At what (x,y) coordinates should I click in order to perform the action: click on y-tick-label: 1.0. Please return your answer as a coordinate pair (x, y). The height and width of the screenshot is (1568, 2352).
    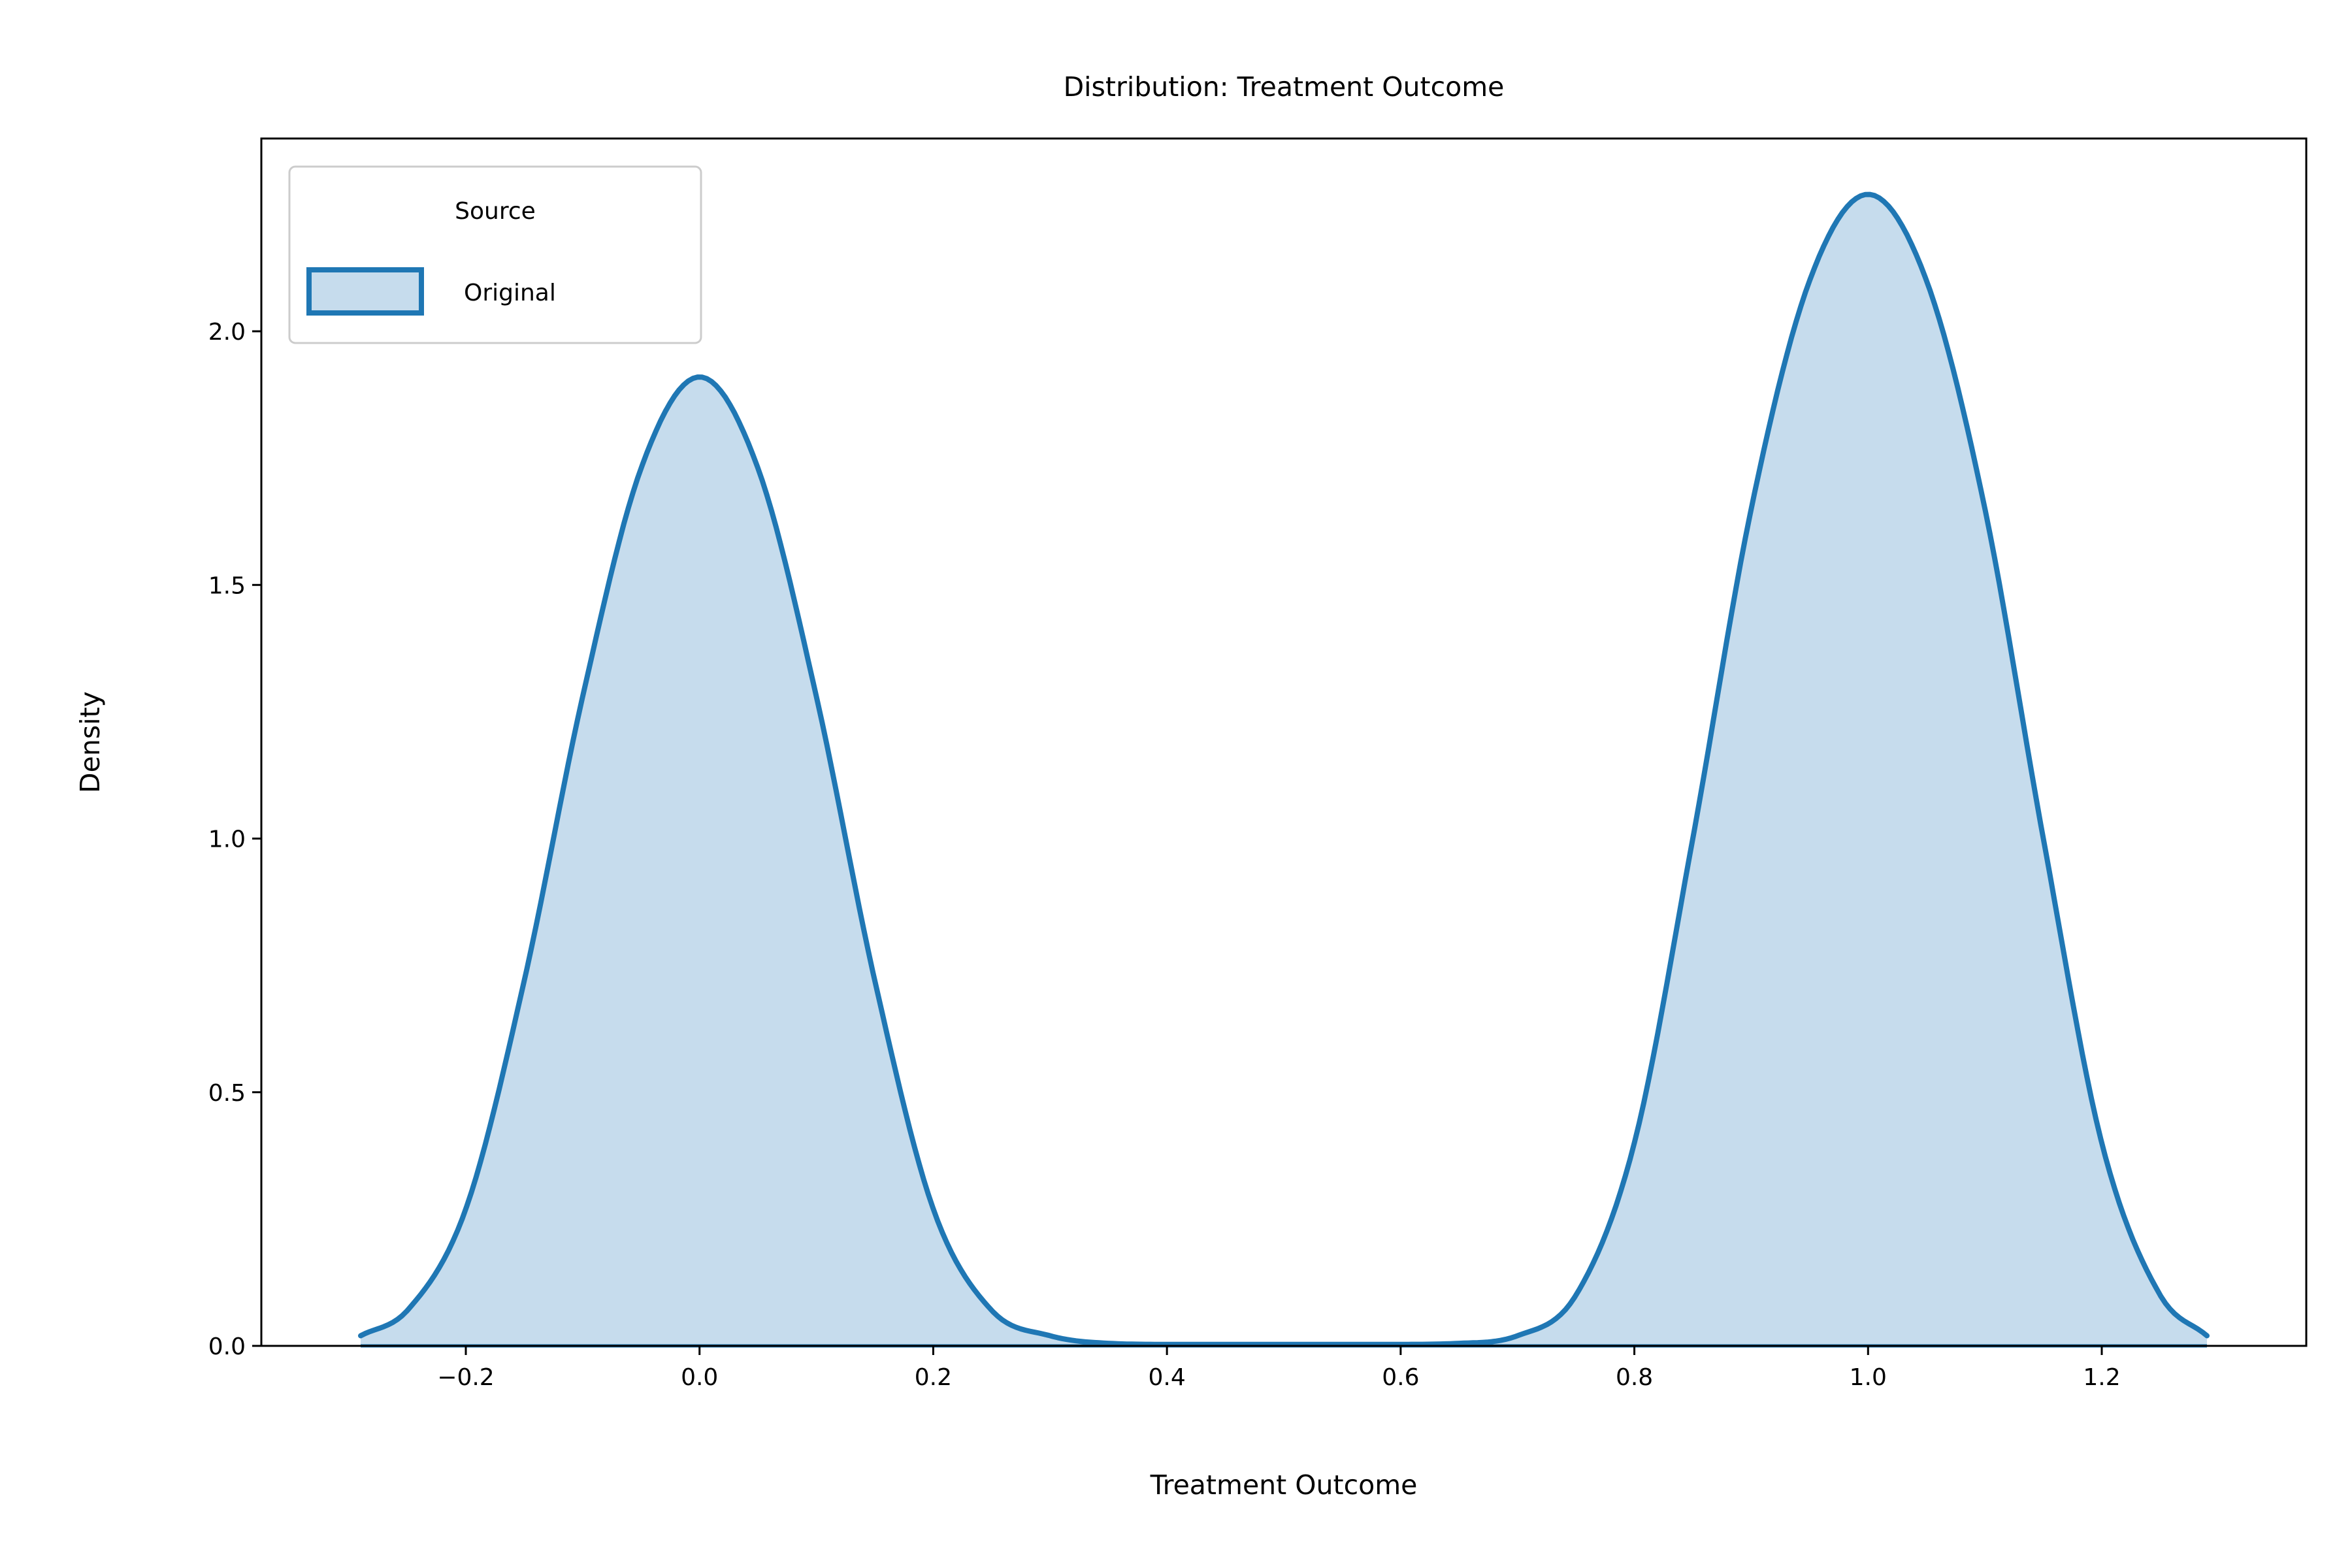
    Looking at the image, I should click on (227, 839).